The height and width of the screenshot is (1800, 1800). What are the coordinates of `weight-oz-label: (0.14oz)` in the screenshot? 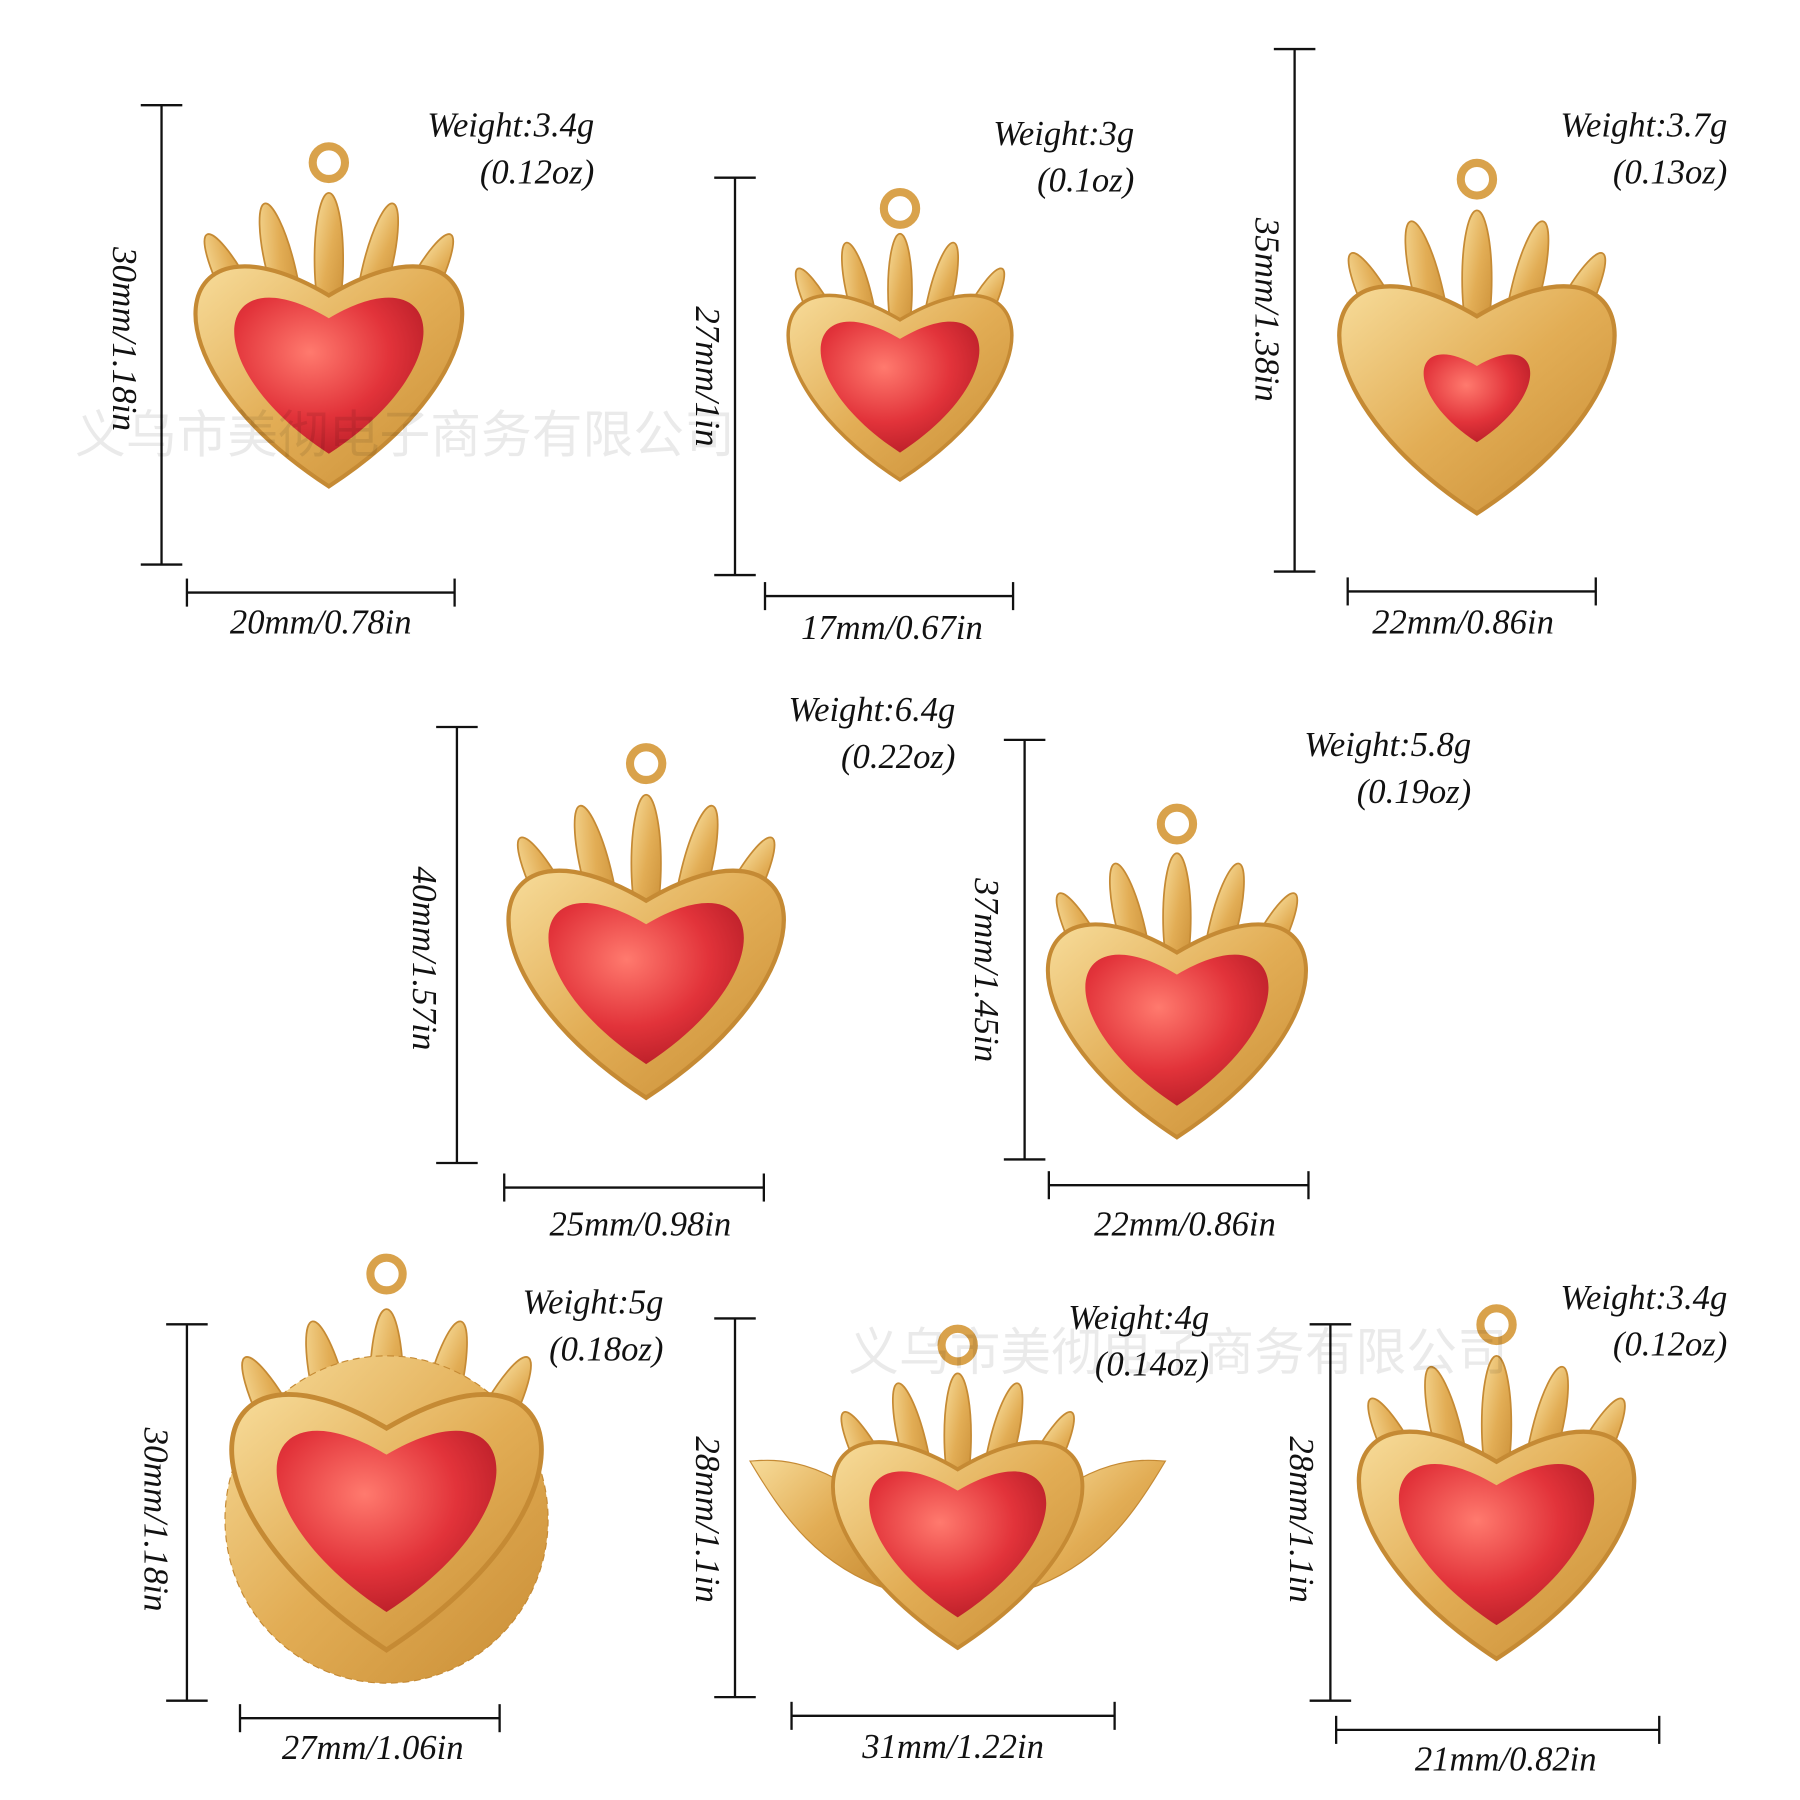 It's located at (1152, 1363).